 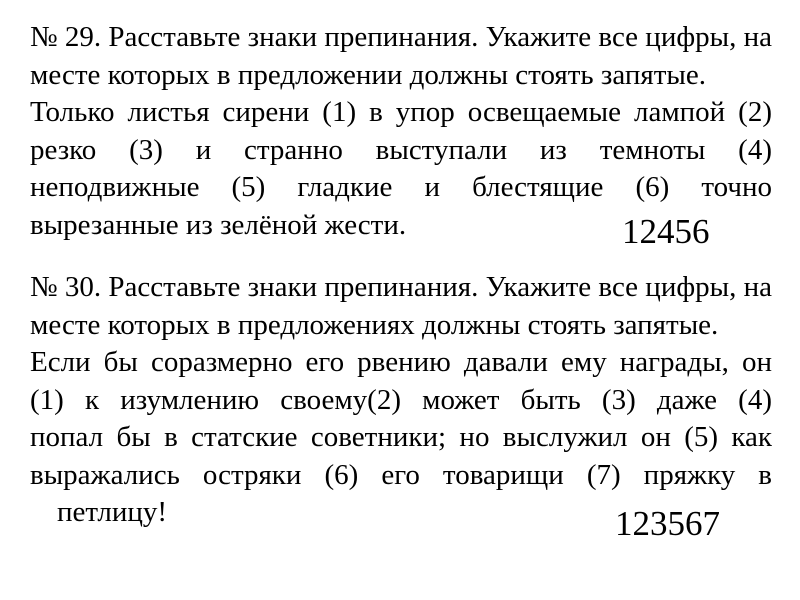 I want to click on q29-answer: 12456, so click(x=666, y=231).